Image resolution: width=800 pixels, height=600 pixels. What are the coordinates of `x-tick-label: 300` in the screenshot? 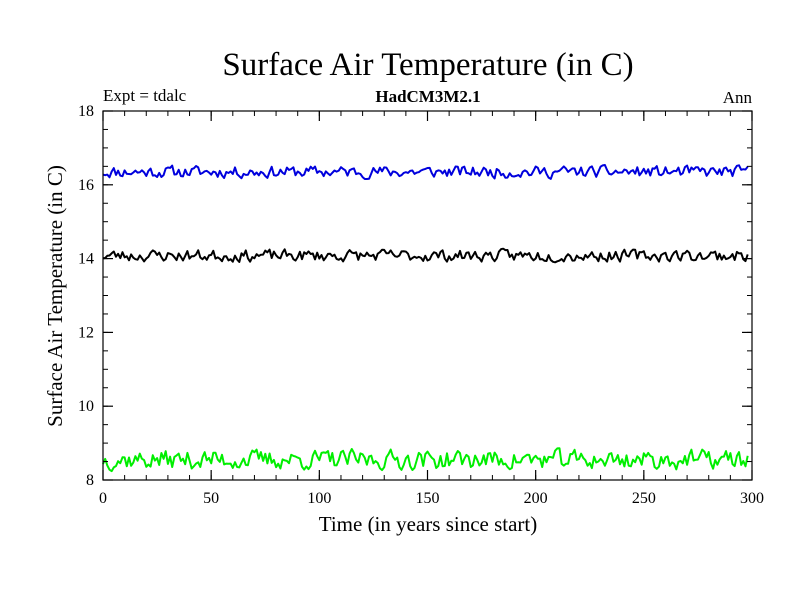 It's located at (752, 498).